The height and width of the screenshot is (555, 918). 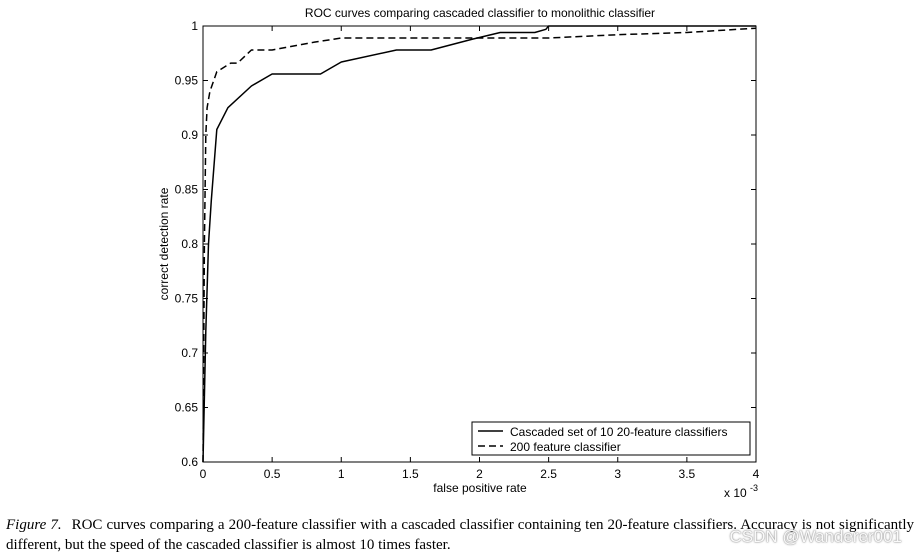 What do you see at coordinates (479, 474) in the screenshot?
I see `x-tick-label: 2` at bounding box center [479, 474].